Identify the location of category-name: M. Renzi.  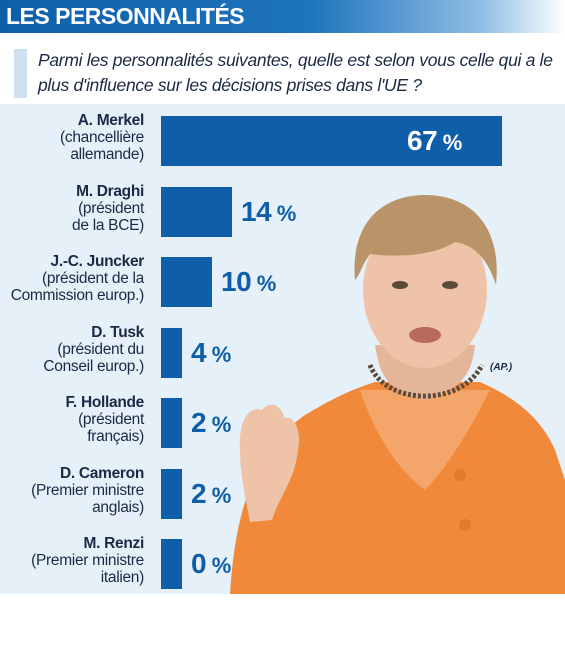
(114, 543).